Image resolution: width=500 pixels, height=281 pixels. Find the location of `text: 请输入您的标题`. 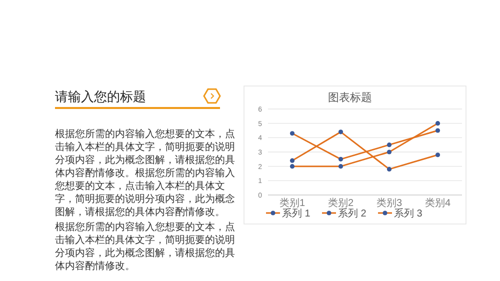

text: 请输入您的标题 is located at coordinates (100, 97).